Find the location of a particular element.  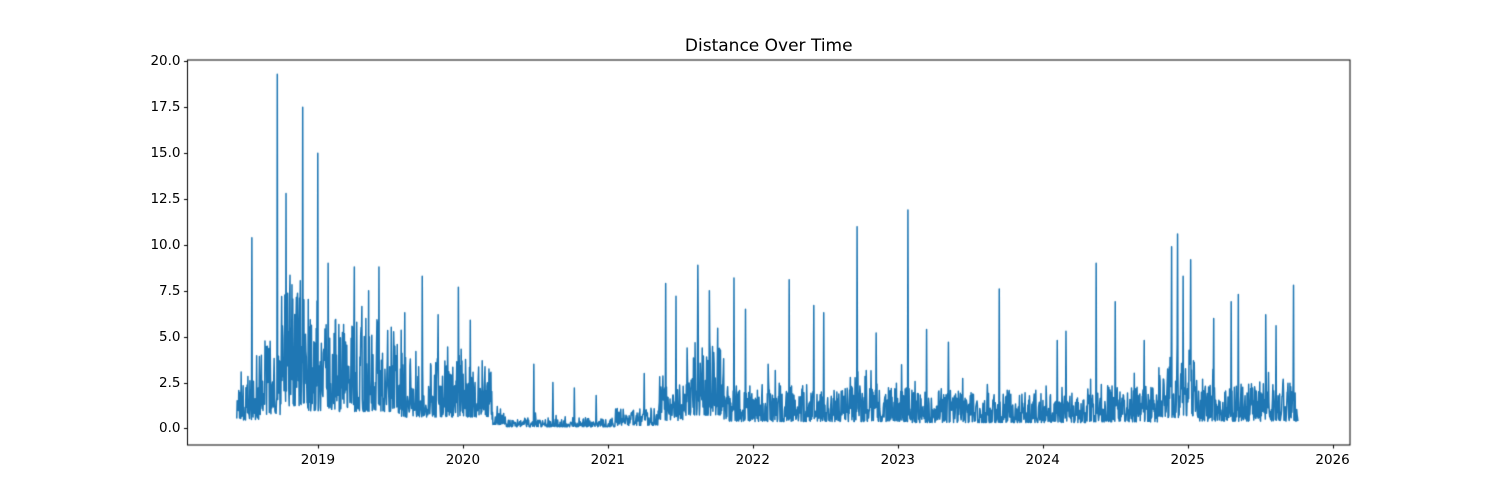

y-tick-label: 17.5 is located at coordinates (165, 107).